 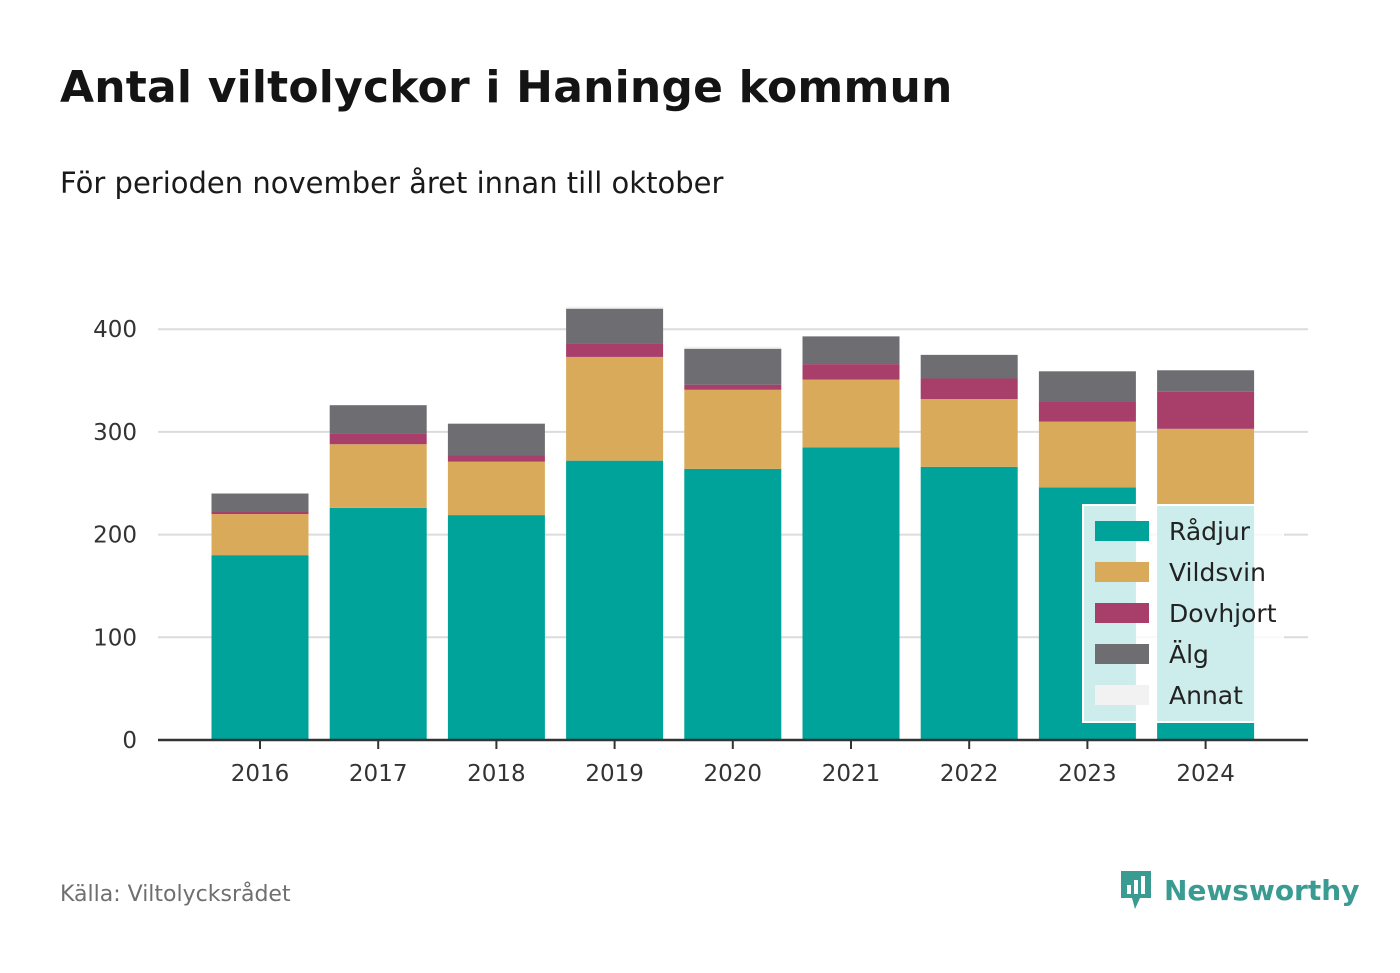 I want to click on x-tick-label: 2021, so click(x=851, y=774).